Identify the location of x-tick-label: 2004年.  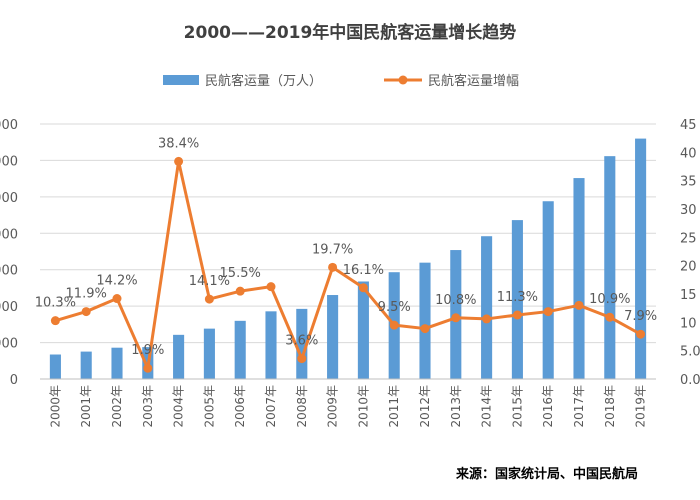
(179, 406).